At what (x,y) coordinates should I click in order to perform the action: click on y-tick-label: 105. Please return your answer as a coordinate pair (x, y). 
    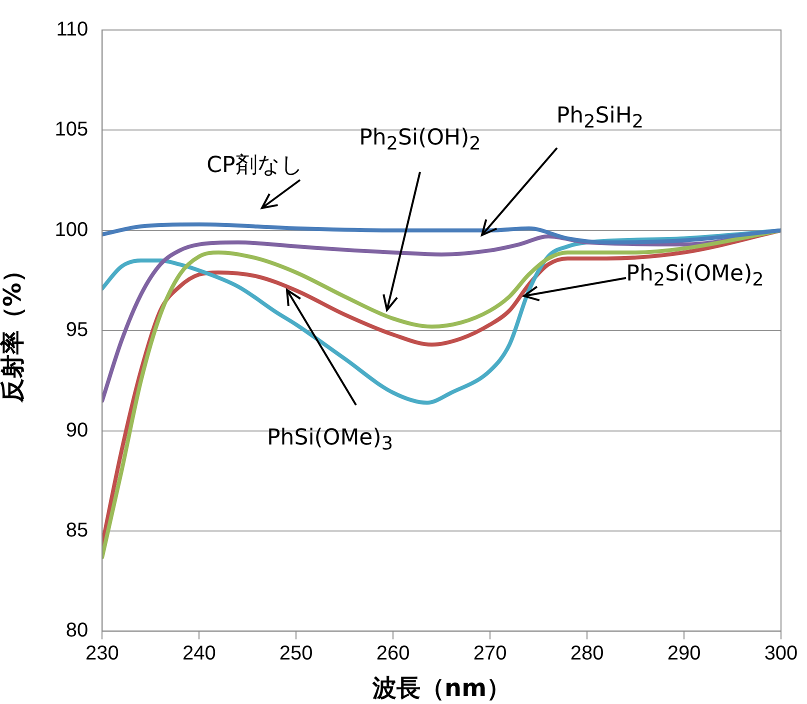
    Looking at the image, I should click on (71, 129).